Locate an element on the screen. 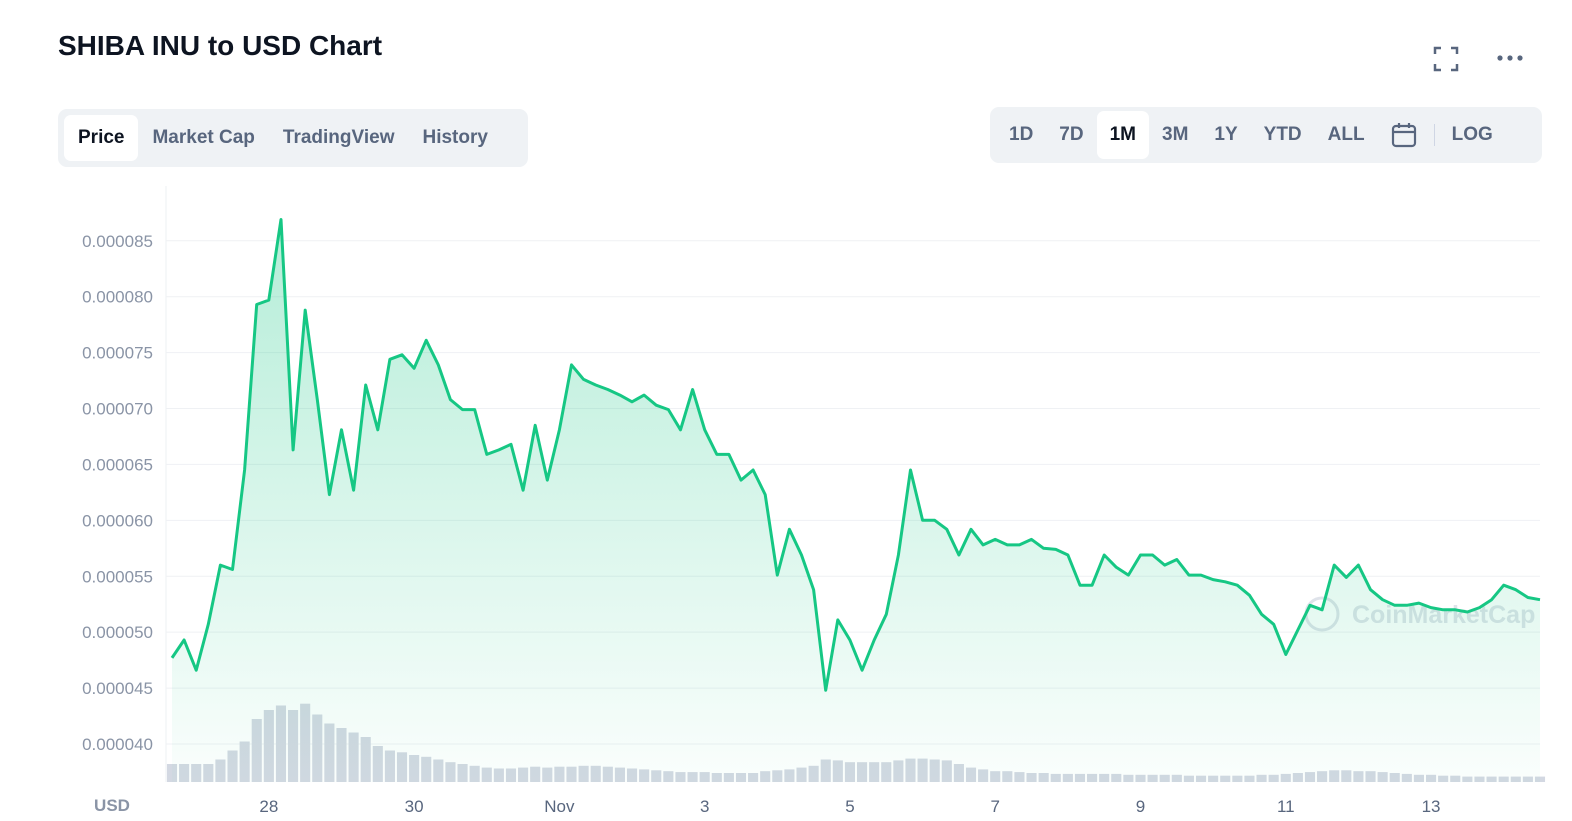 This screenshot has width=1572, height=821. y-tick-label: 0.000045 is located at coordinates (117, 688).